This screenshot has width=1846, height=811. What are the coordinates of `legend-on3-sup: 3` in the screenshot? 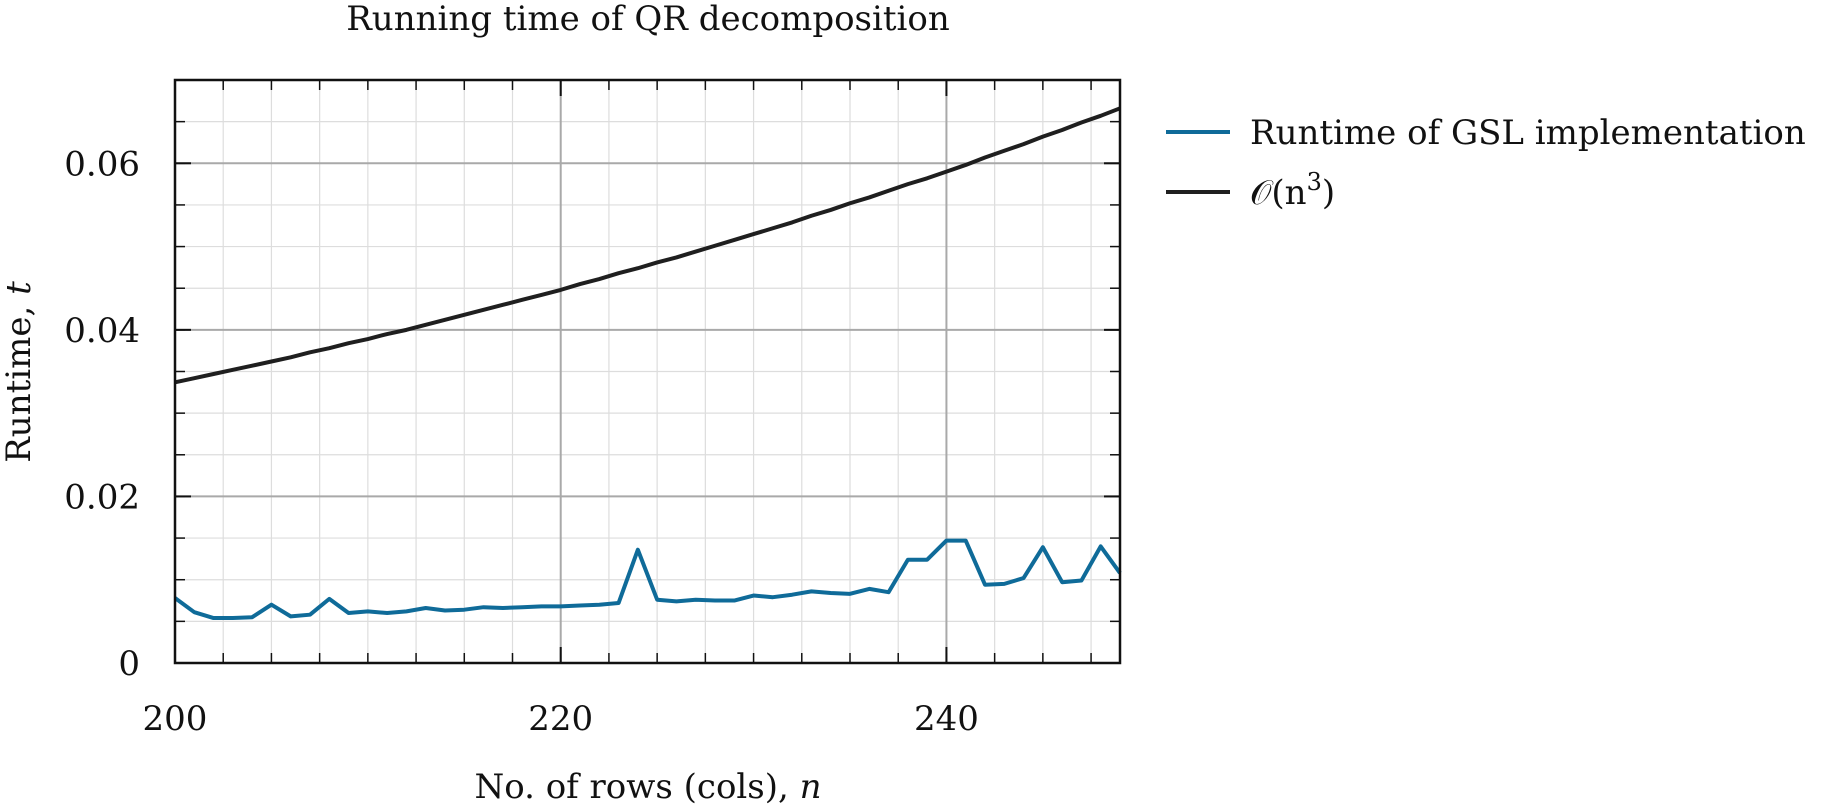 It's located at (1314, 182).